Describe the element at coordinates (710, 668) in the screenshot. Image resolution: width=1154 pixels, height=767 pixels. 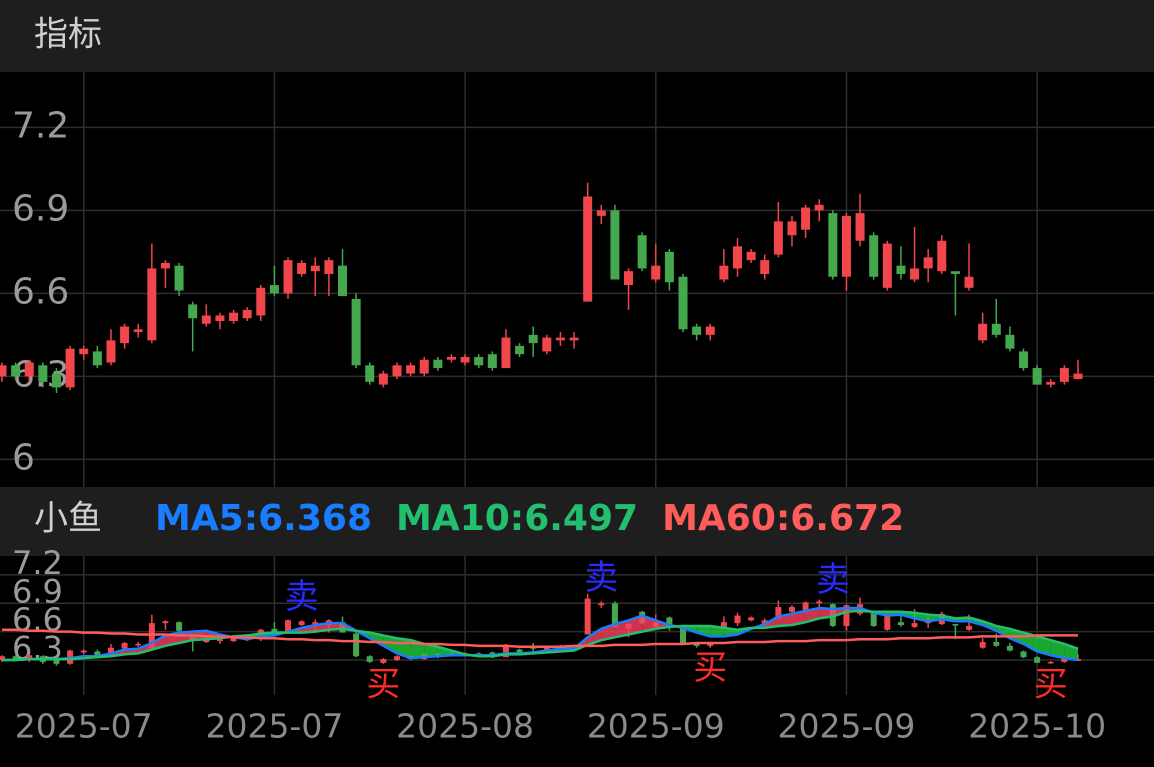
I see `signal-label: 买` at that location.